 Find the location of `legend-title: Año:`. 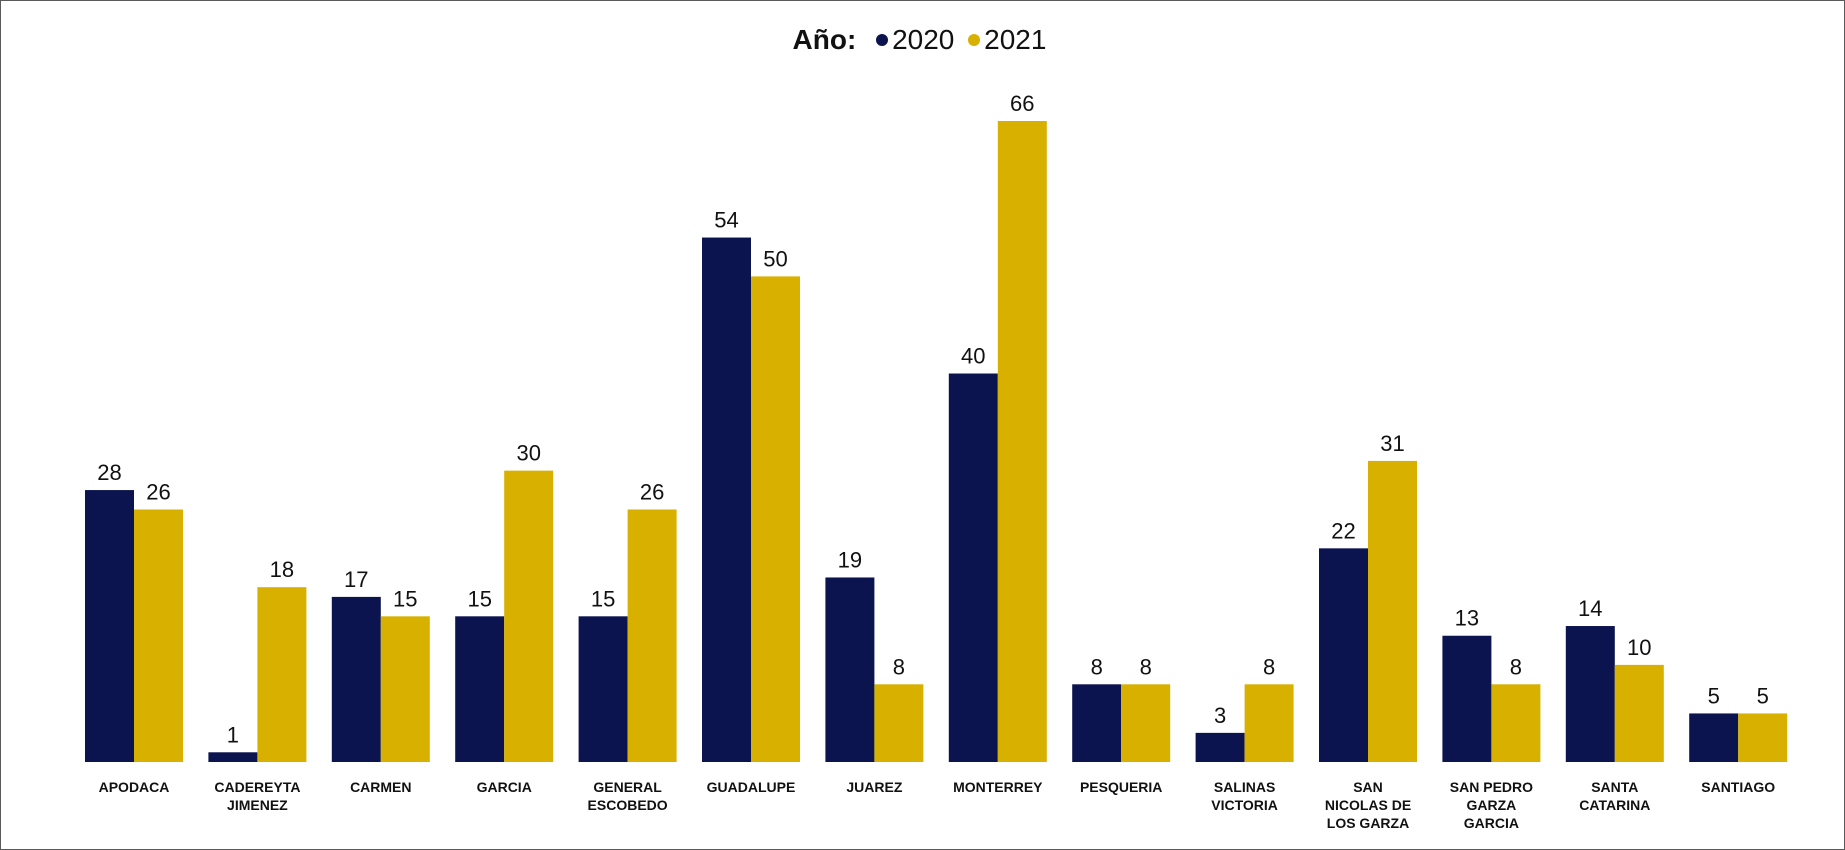

legend-title: Año: is located at coordinates (824, 39).